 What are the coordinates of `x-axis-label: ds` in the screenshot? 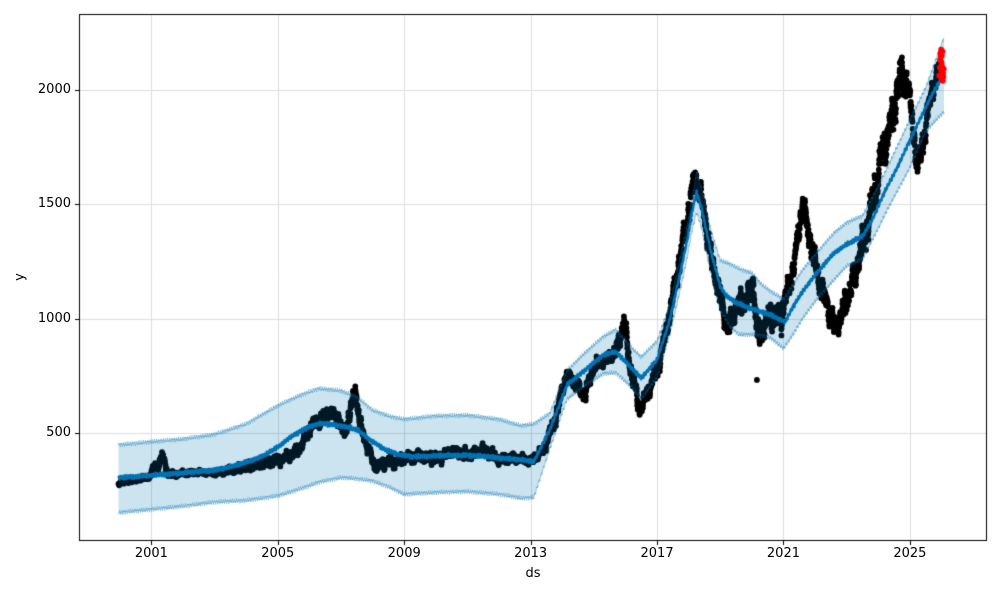 It's located at (533, 573).